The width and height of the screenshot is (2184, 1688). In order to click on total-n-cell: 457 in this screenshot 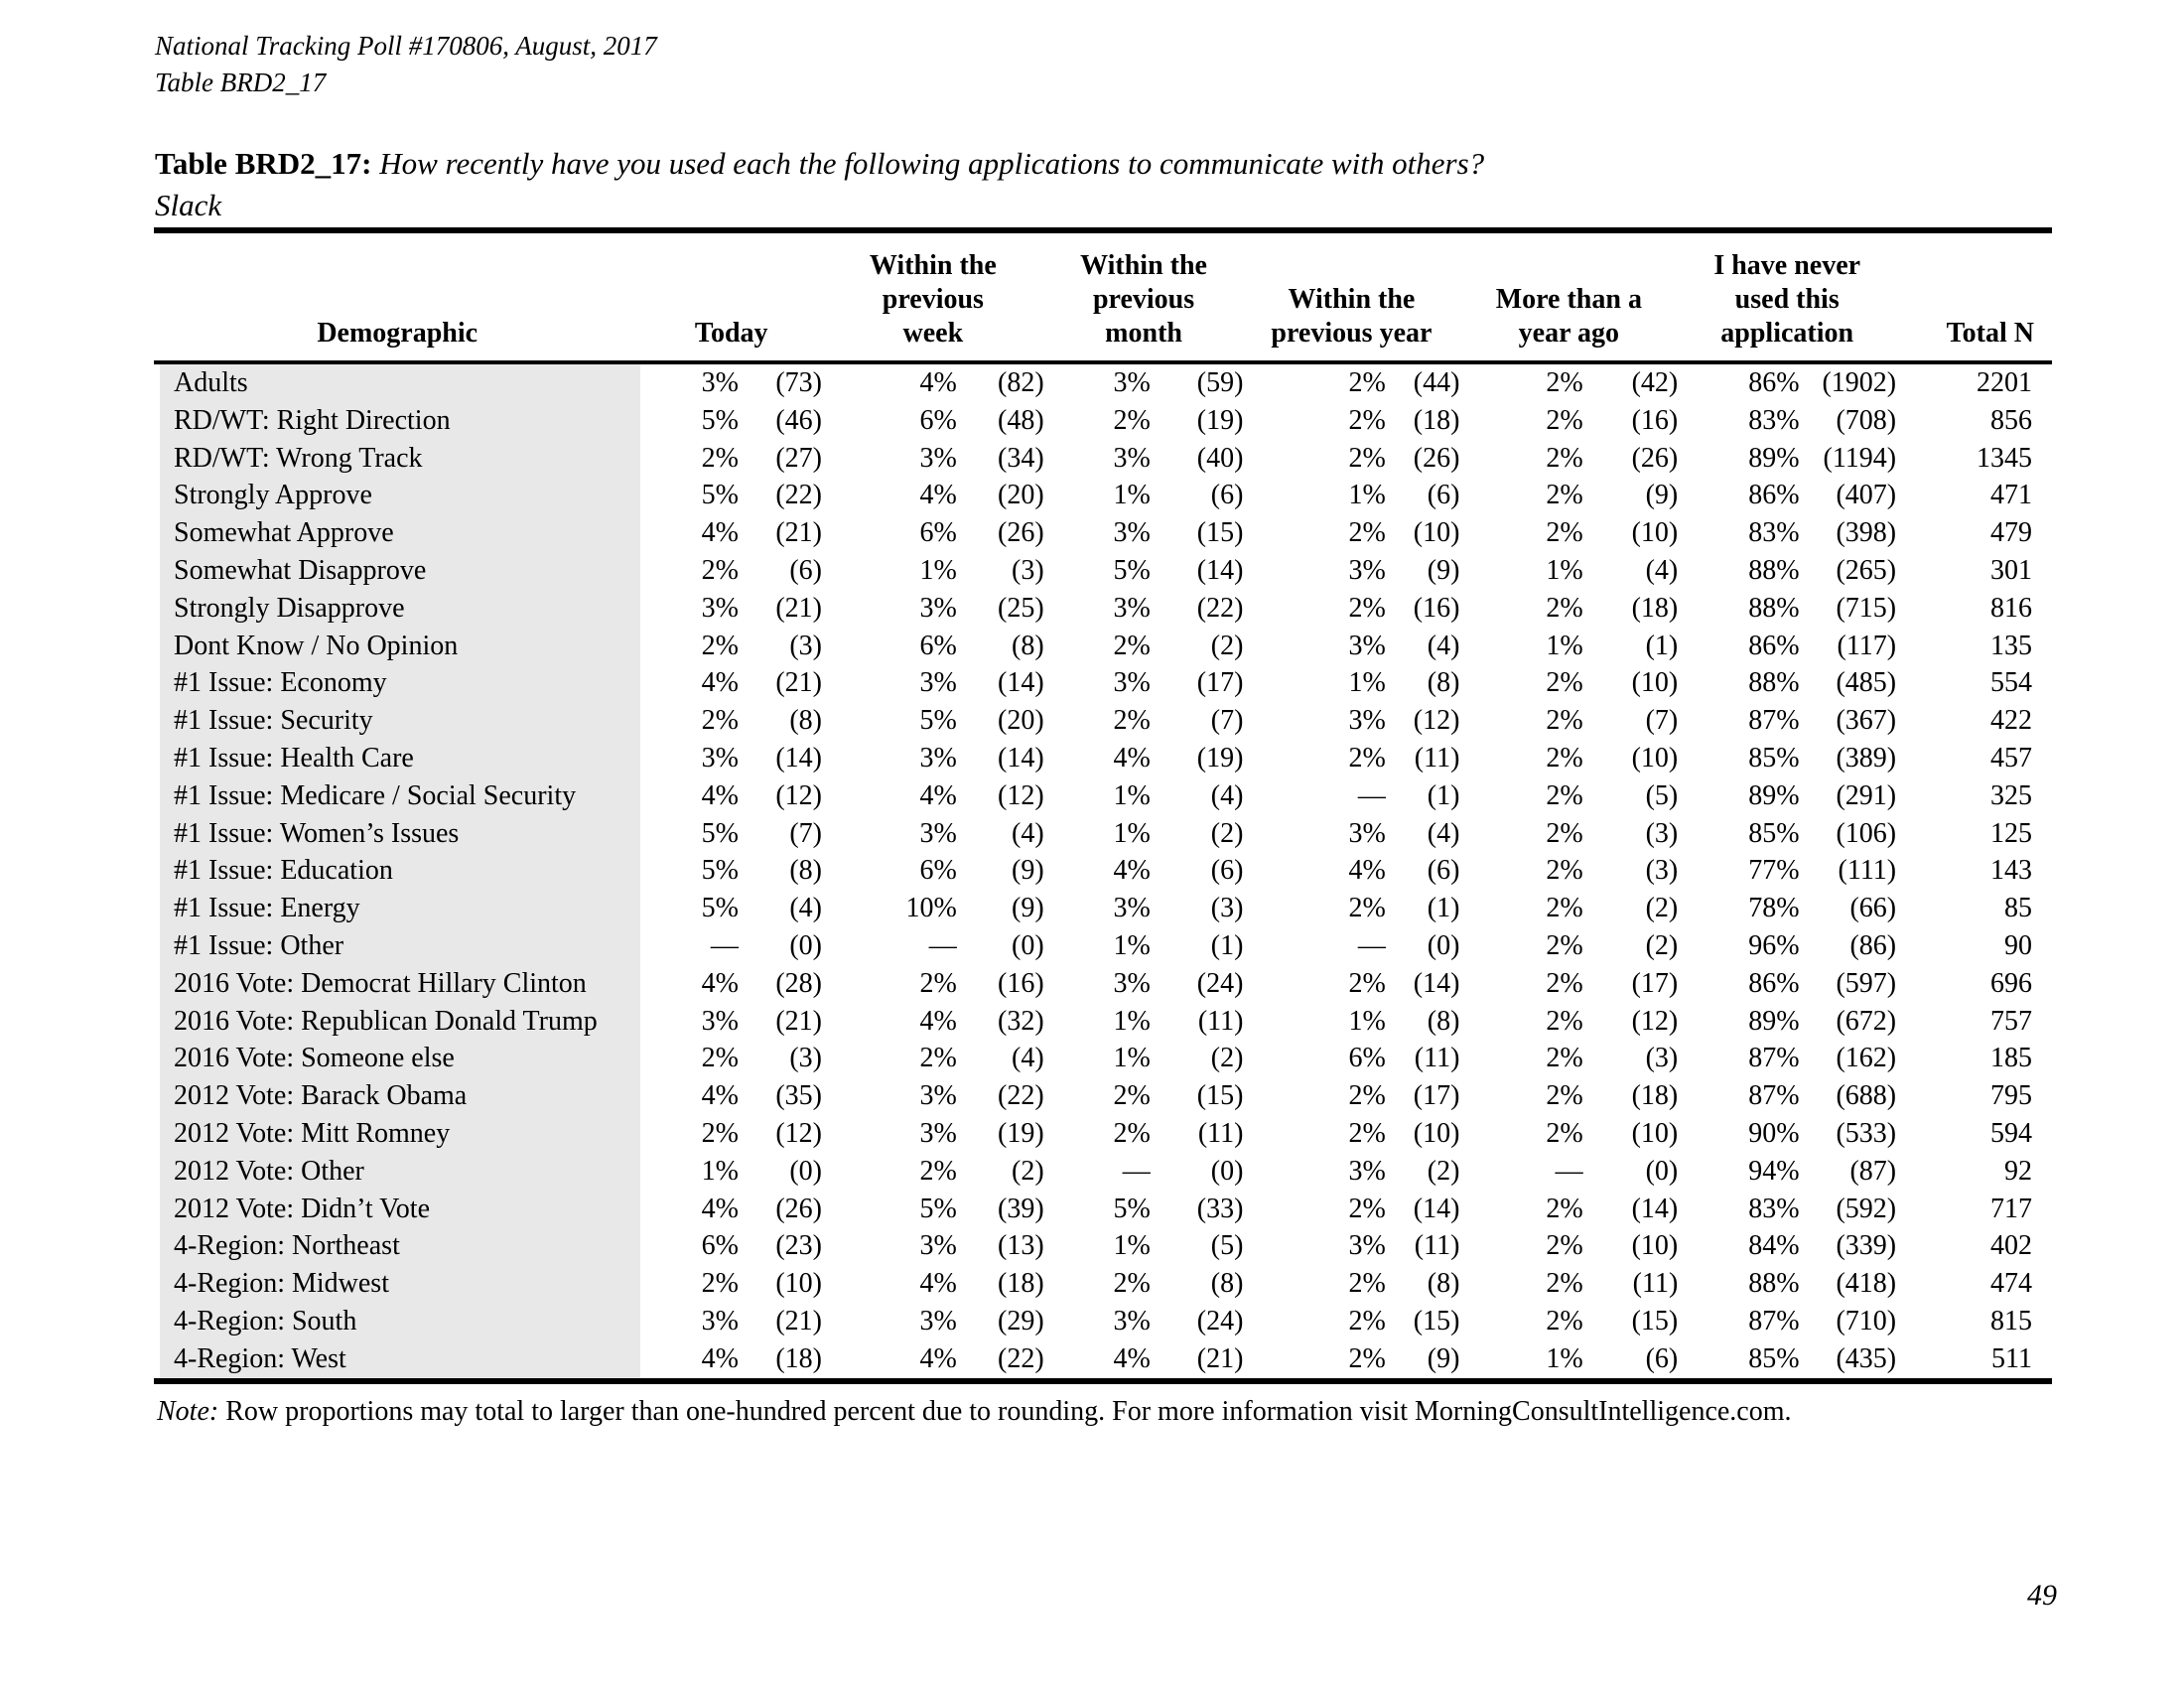, I will do `click(2011, 758)`.